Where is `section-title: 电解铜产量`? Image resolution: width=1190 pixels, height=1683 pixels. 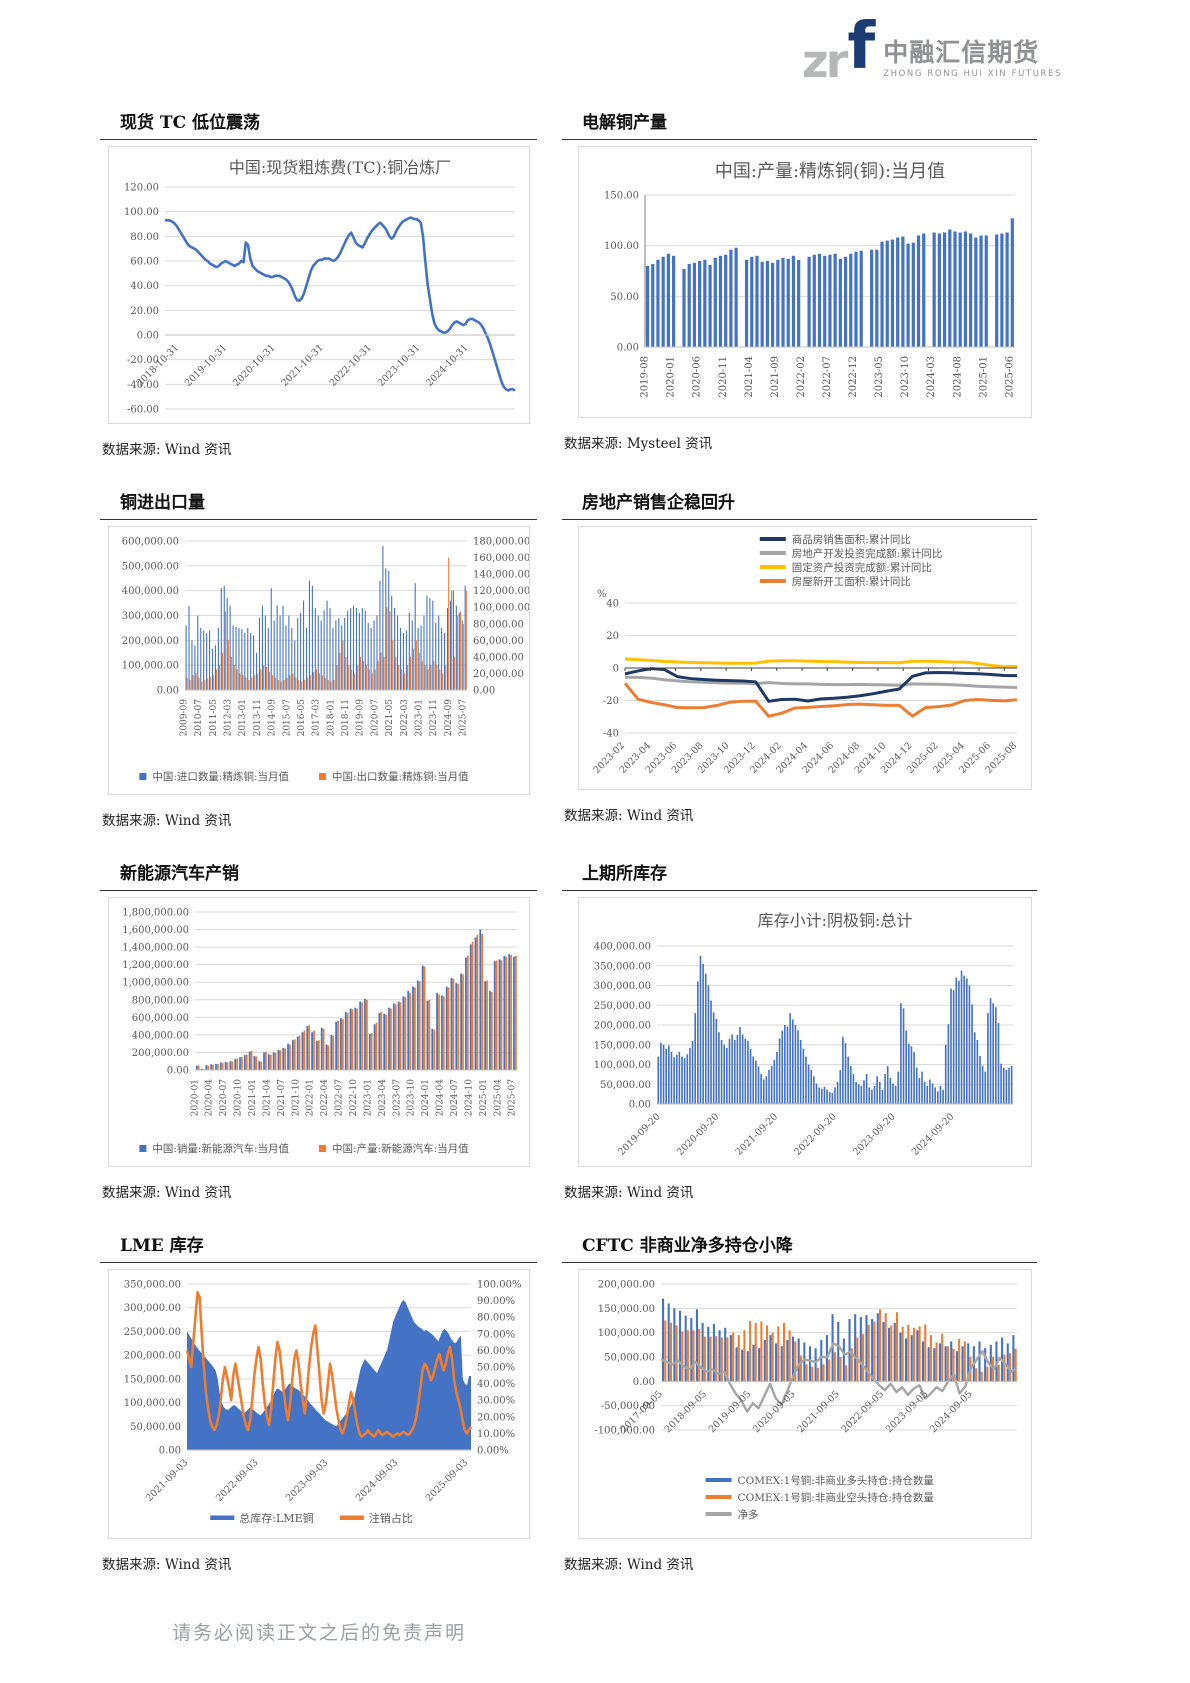 section-title: 电解铜产量 is located at coordinates (624, 123).